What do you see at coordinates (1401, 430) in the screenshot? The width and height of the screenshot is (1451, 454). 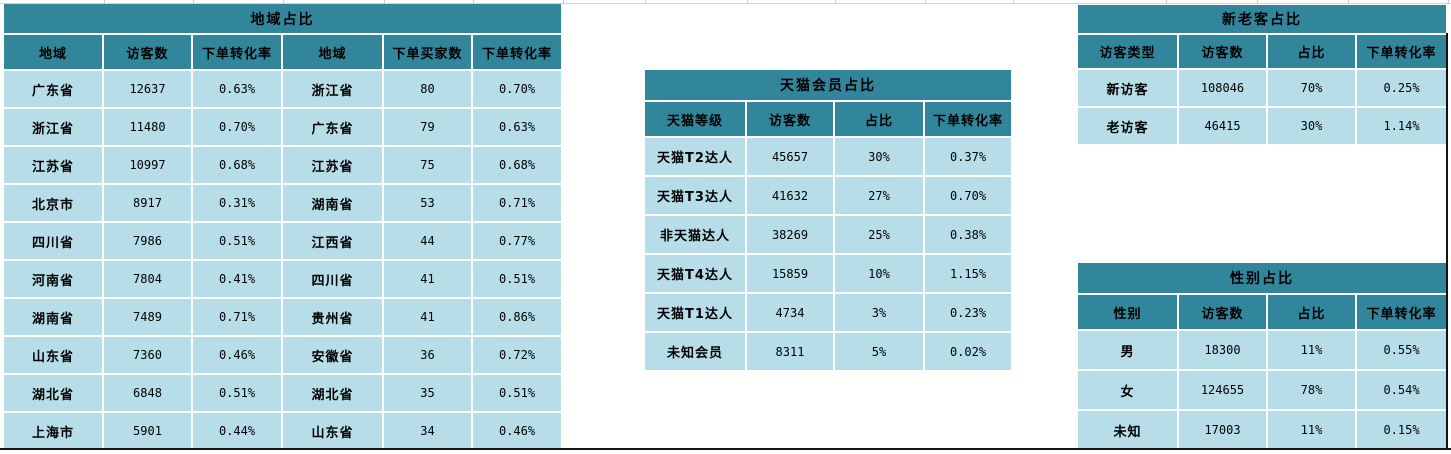 I see `gender-data-cell: 0.15%` at bounding box center [1401, 430].